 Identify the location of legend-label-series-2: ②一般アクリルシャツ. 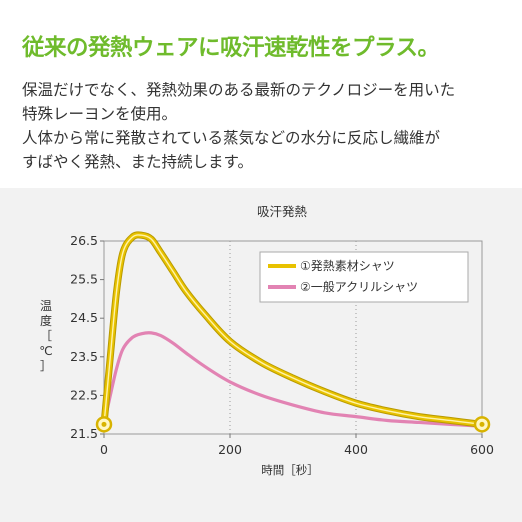
(359, 286).